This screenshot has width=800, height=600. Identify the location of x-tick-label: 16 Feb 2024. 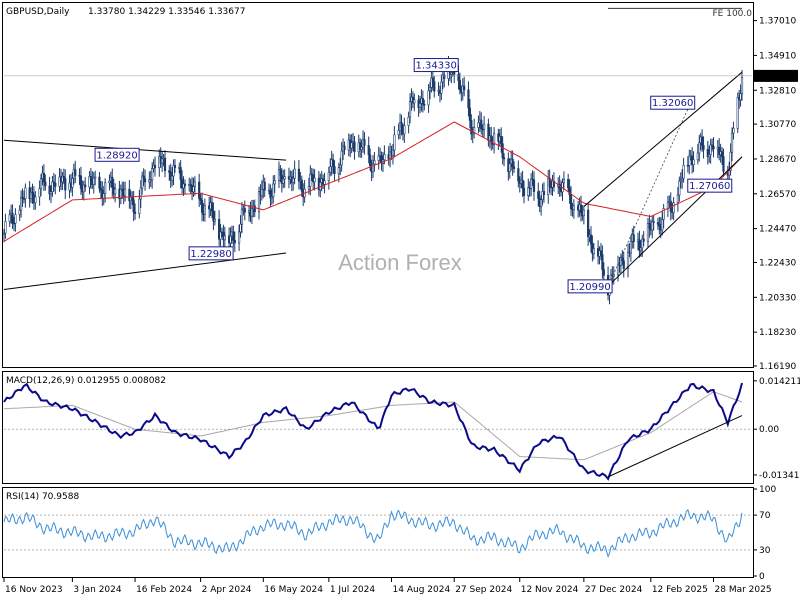
(164, 590).